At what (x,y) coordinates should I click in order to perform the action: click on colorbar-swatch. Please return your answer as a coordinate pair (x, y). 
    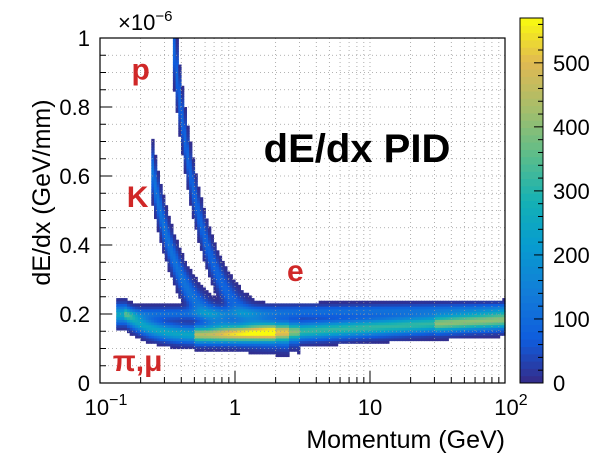
    Looking at the image, I should click on (531, 102).